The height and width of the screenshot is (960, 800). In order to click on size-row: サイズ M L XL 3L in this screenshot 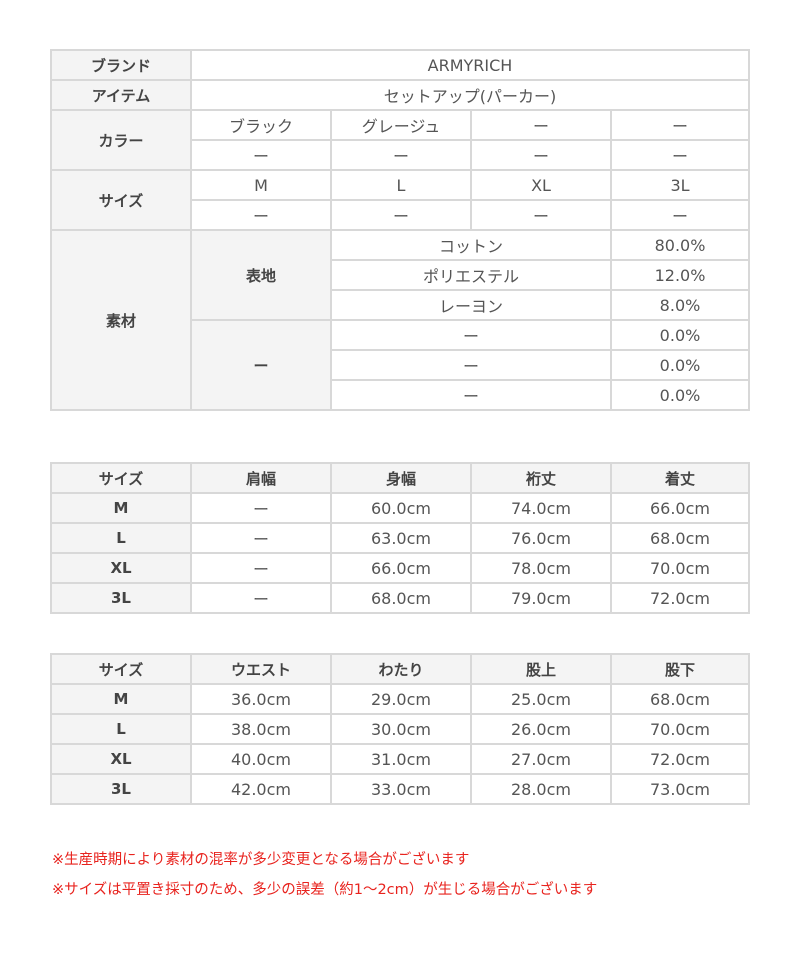, I will do `click(400, 200)`.